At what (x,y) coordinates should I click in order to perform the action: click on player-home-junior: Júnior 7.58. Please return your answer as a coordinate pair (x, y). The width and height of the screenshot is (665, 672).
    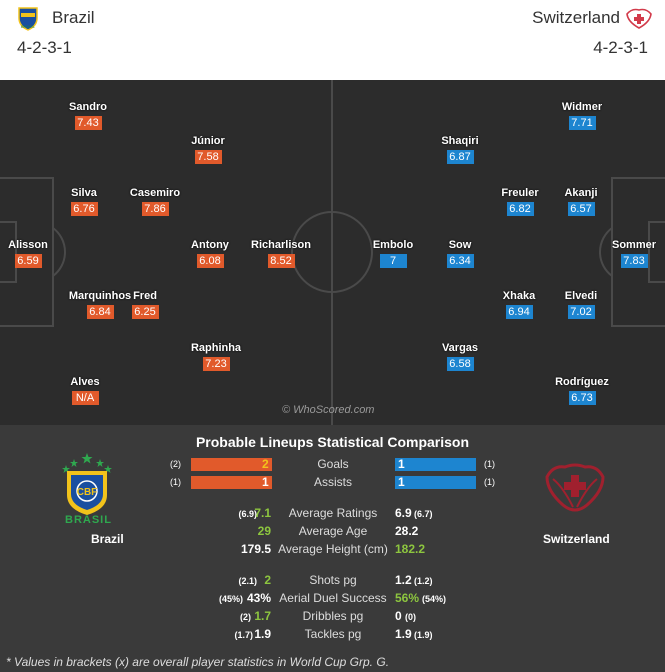
    Looking at the image, I should click on (208, 150).